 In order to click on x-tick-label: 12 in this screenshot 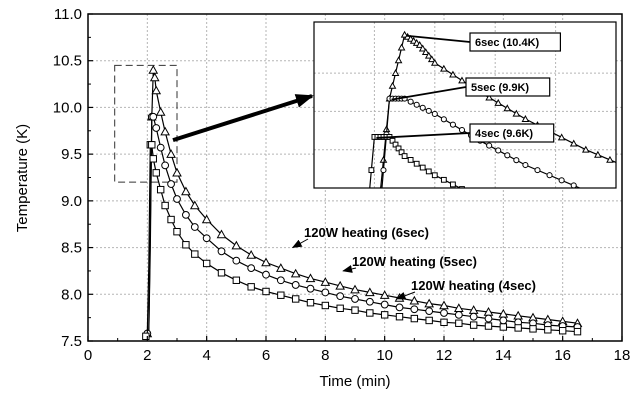, I will do `click(444, 355)`.